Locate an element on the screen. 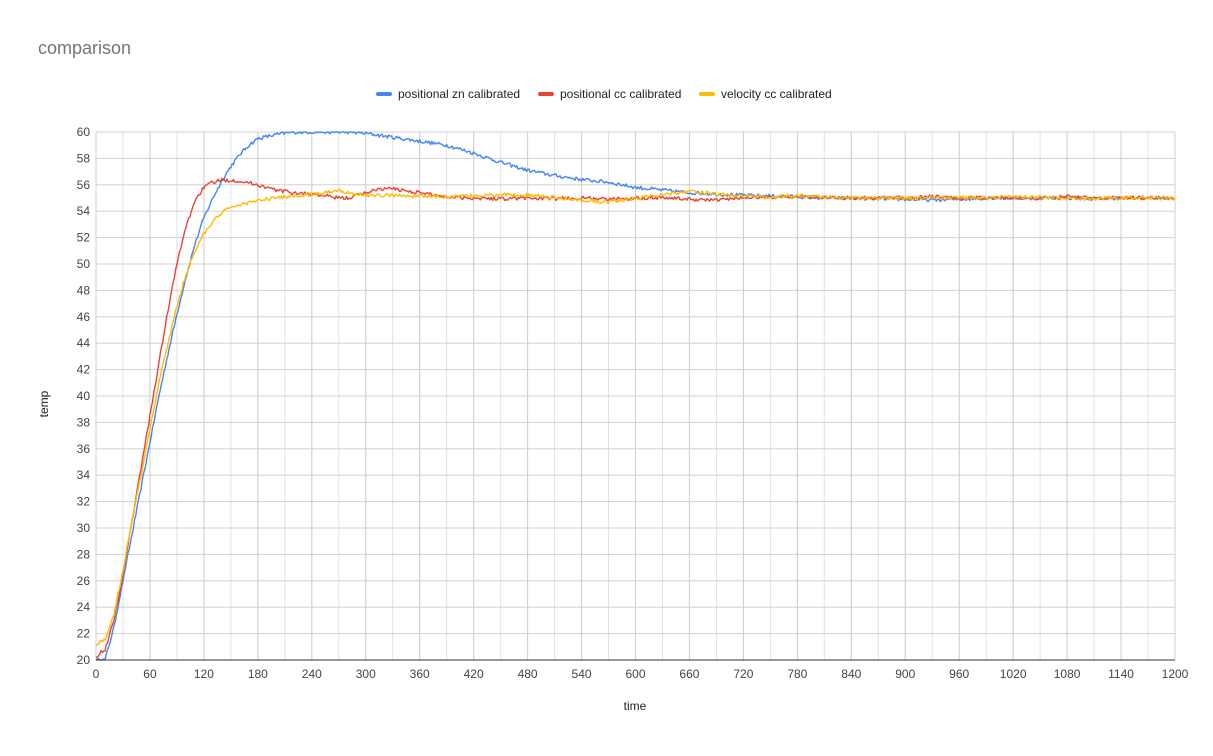  y-tick-label: 42 is located at coordinates (84, 370).